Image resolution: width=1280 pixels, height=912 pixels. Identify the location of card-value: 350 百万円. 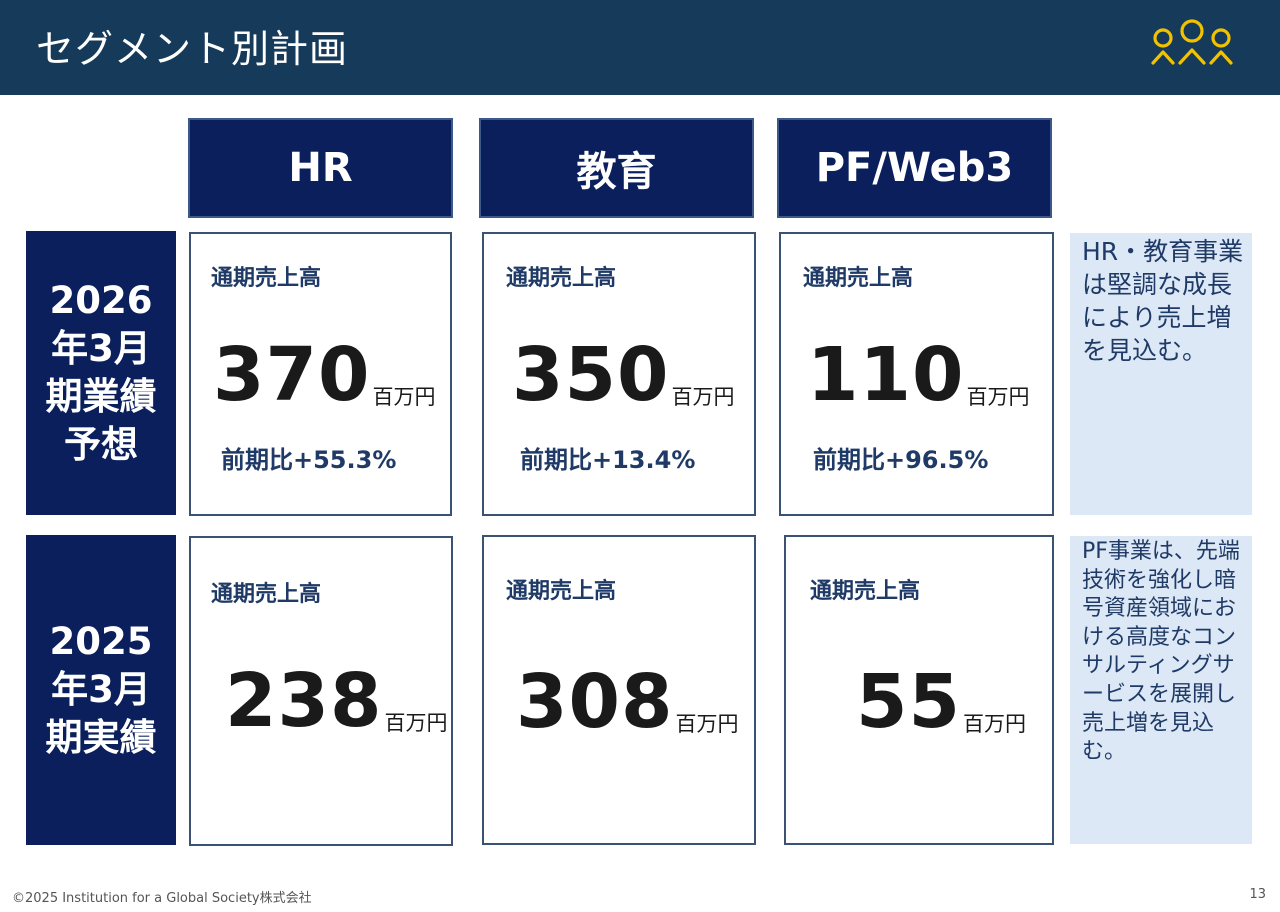
(623, 375).